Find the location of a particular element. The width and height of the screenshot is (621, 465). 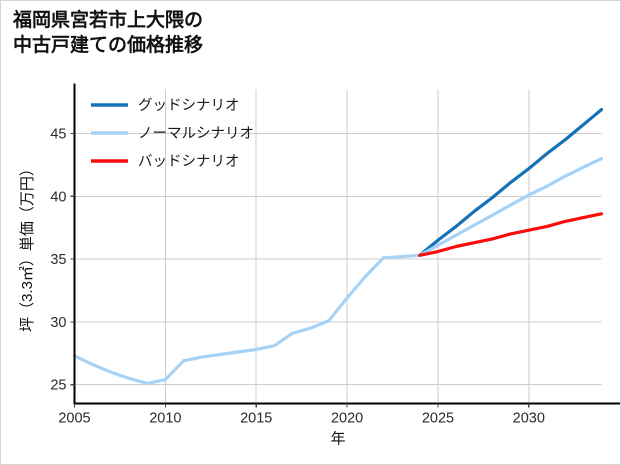

x-axis-title: 年 is located at coordinates (337, 439).